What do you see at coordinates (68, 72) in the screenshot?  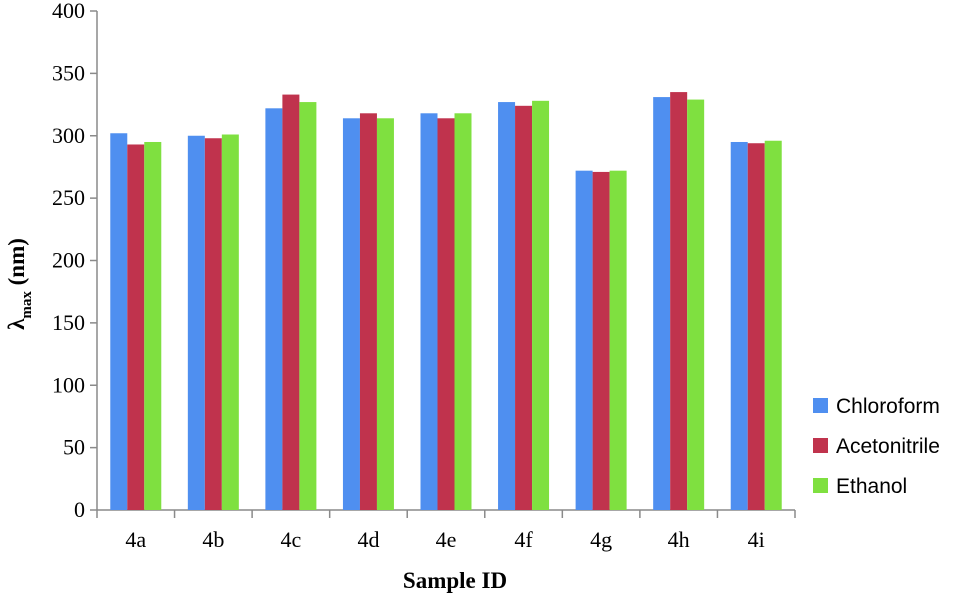 I see `y-tick-label: 350` at bounding box center [68, 72].